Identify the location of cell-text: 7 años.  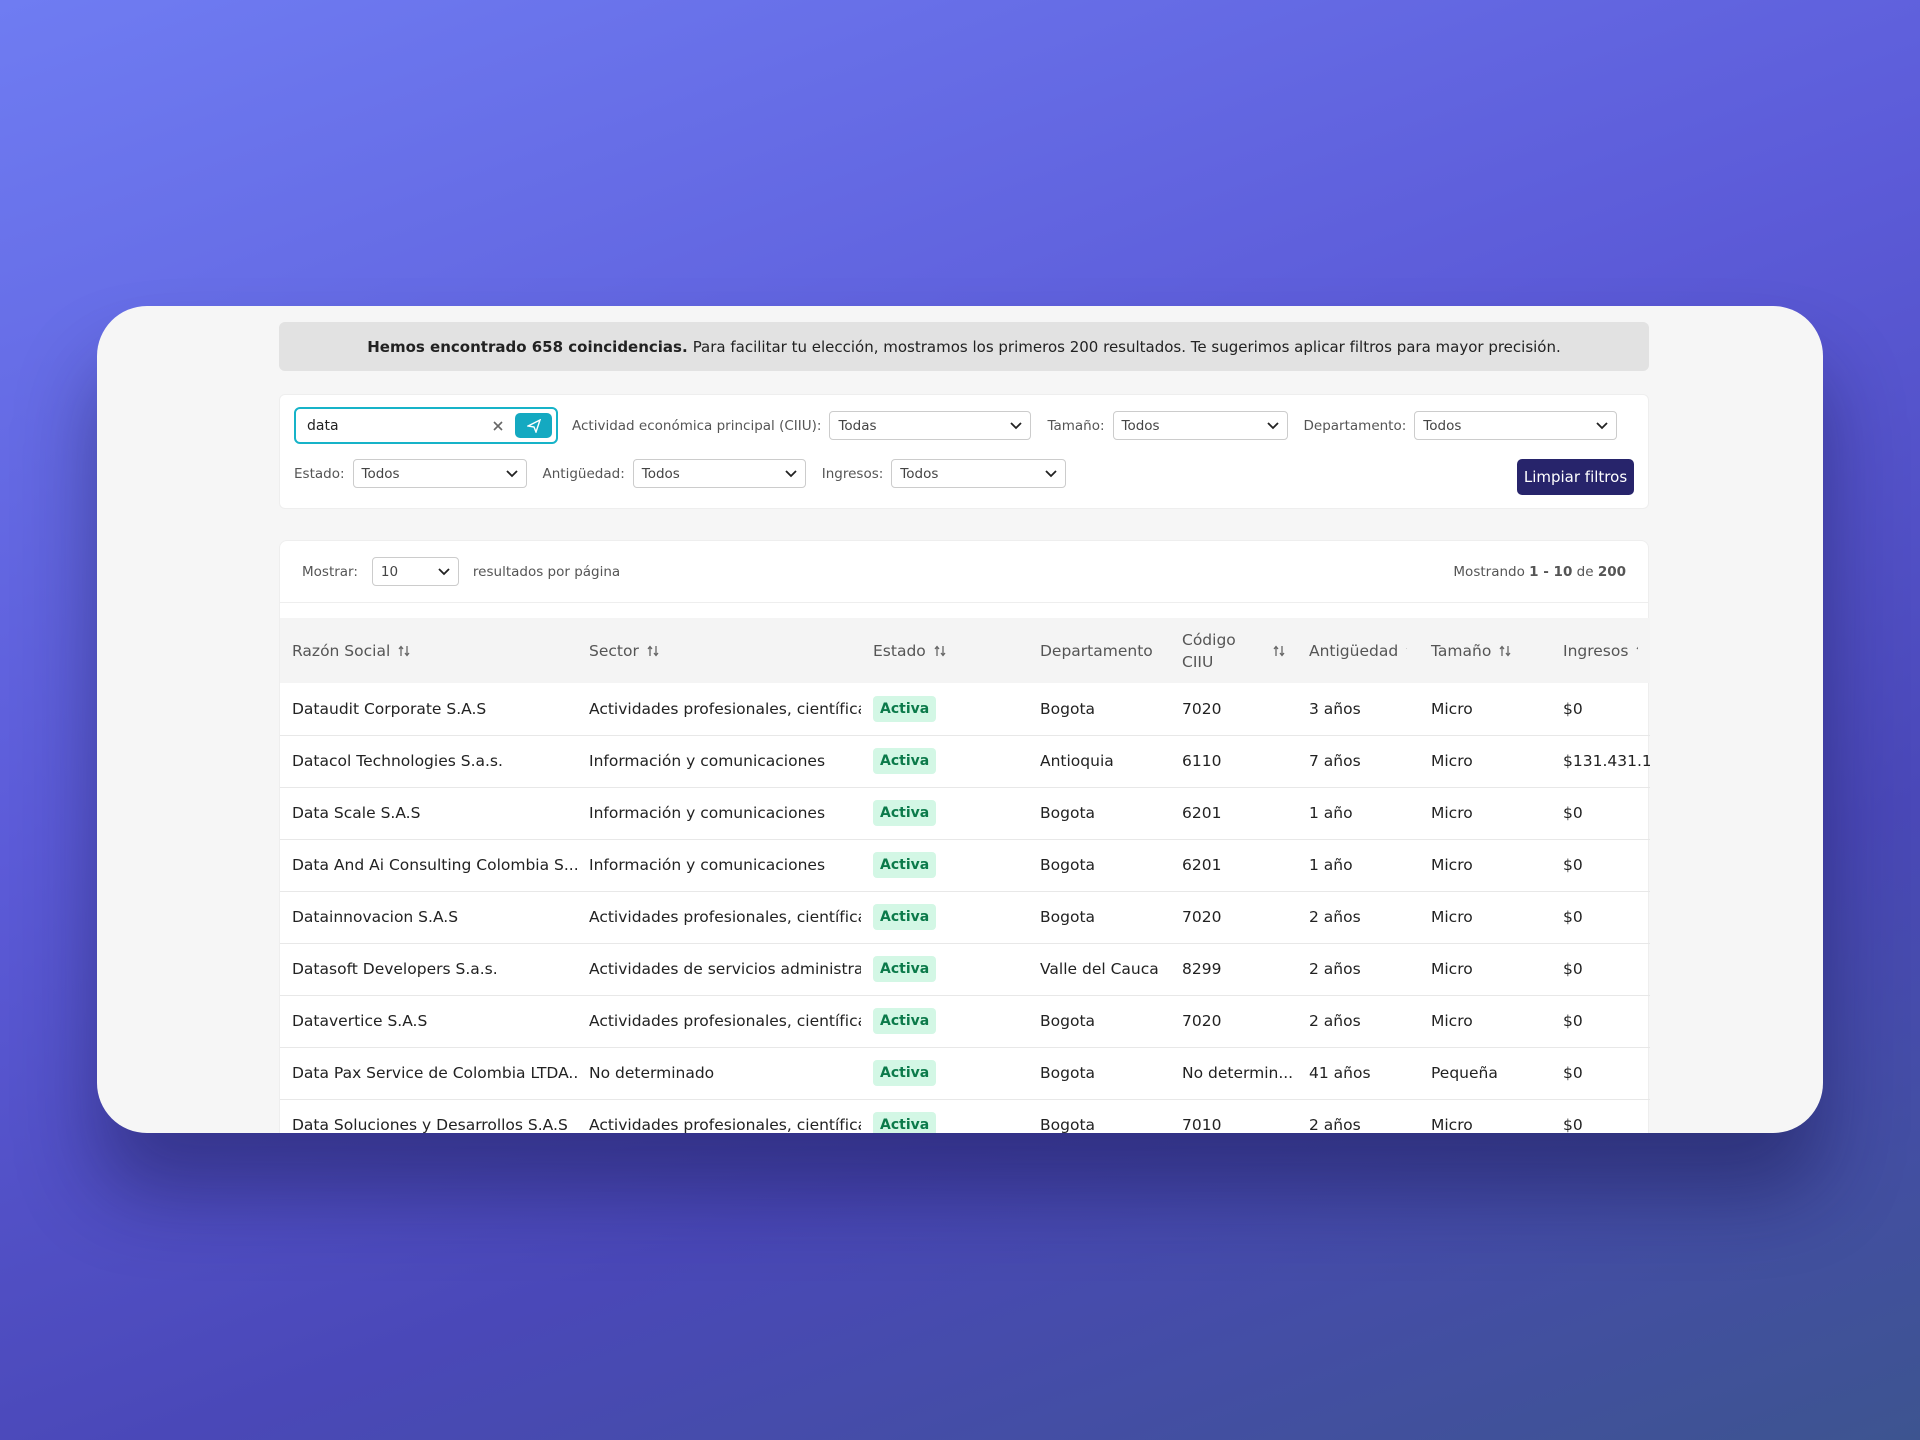
(1335, 761).